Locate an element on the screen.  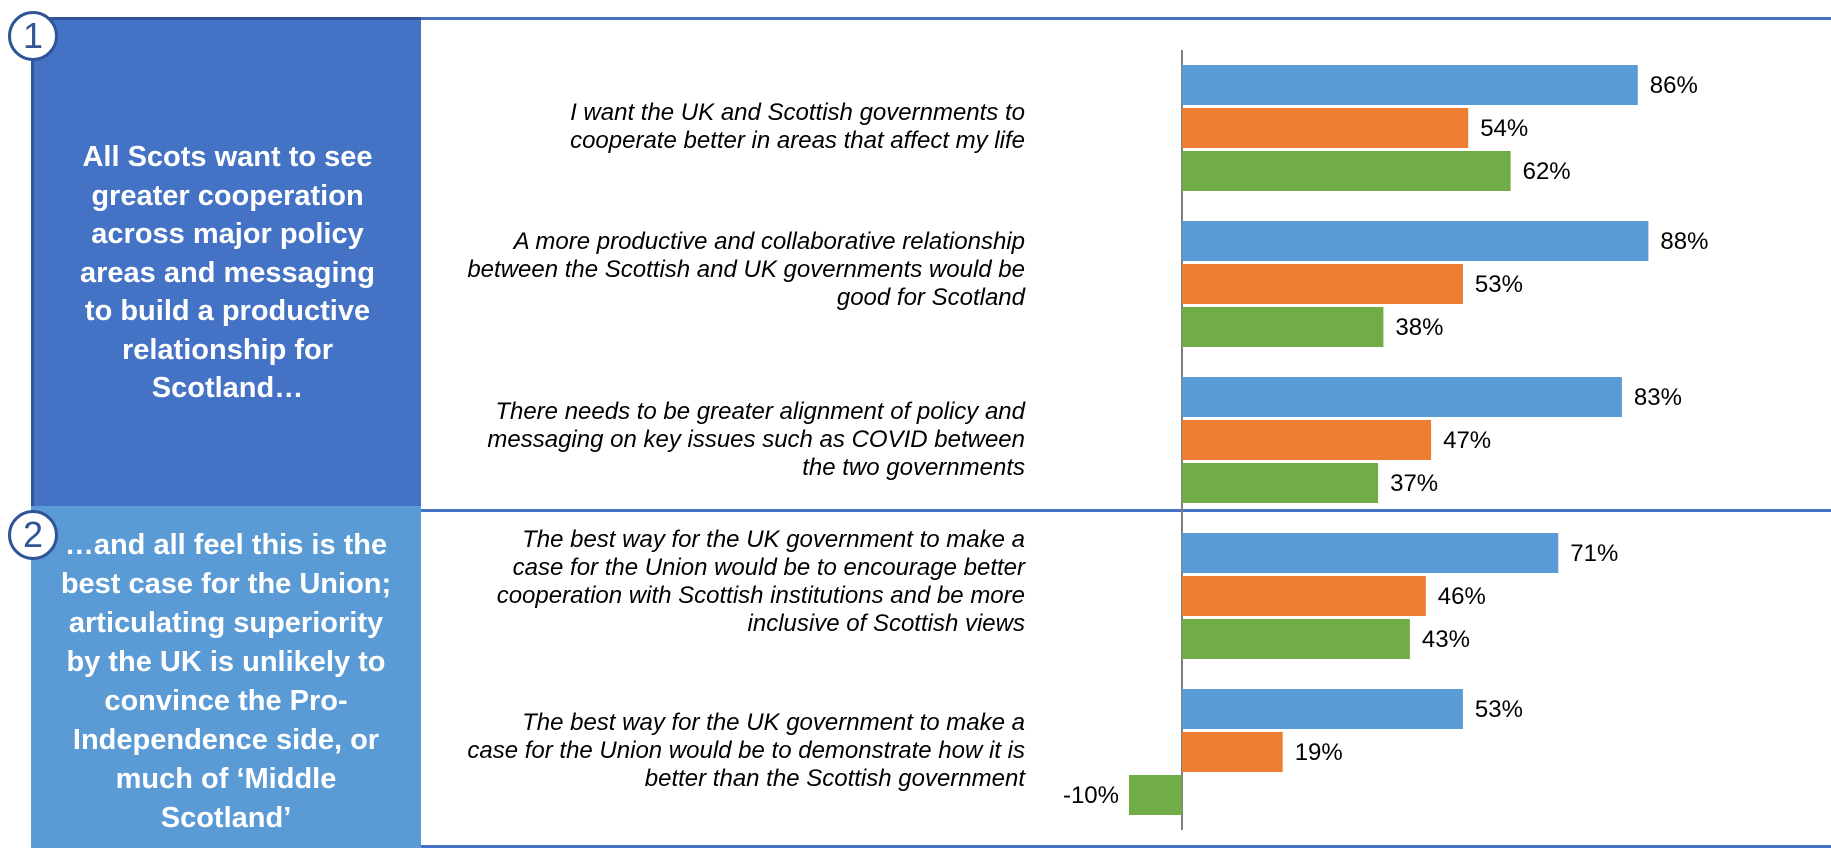
data-label-s3-c1: 62% is located at coordinates (1547, 171).